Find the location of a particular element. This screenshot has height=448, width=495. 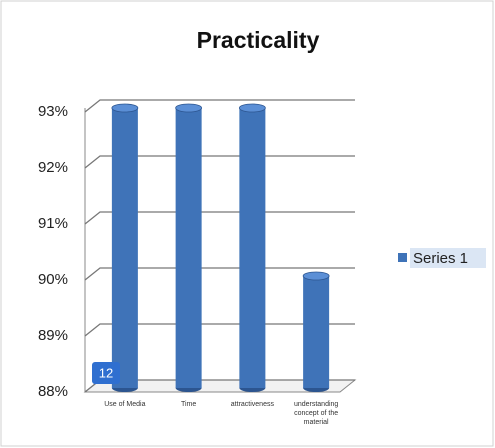

badge-label: 12 is located at coordinates (106, 372).